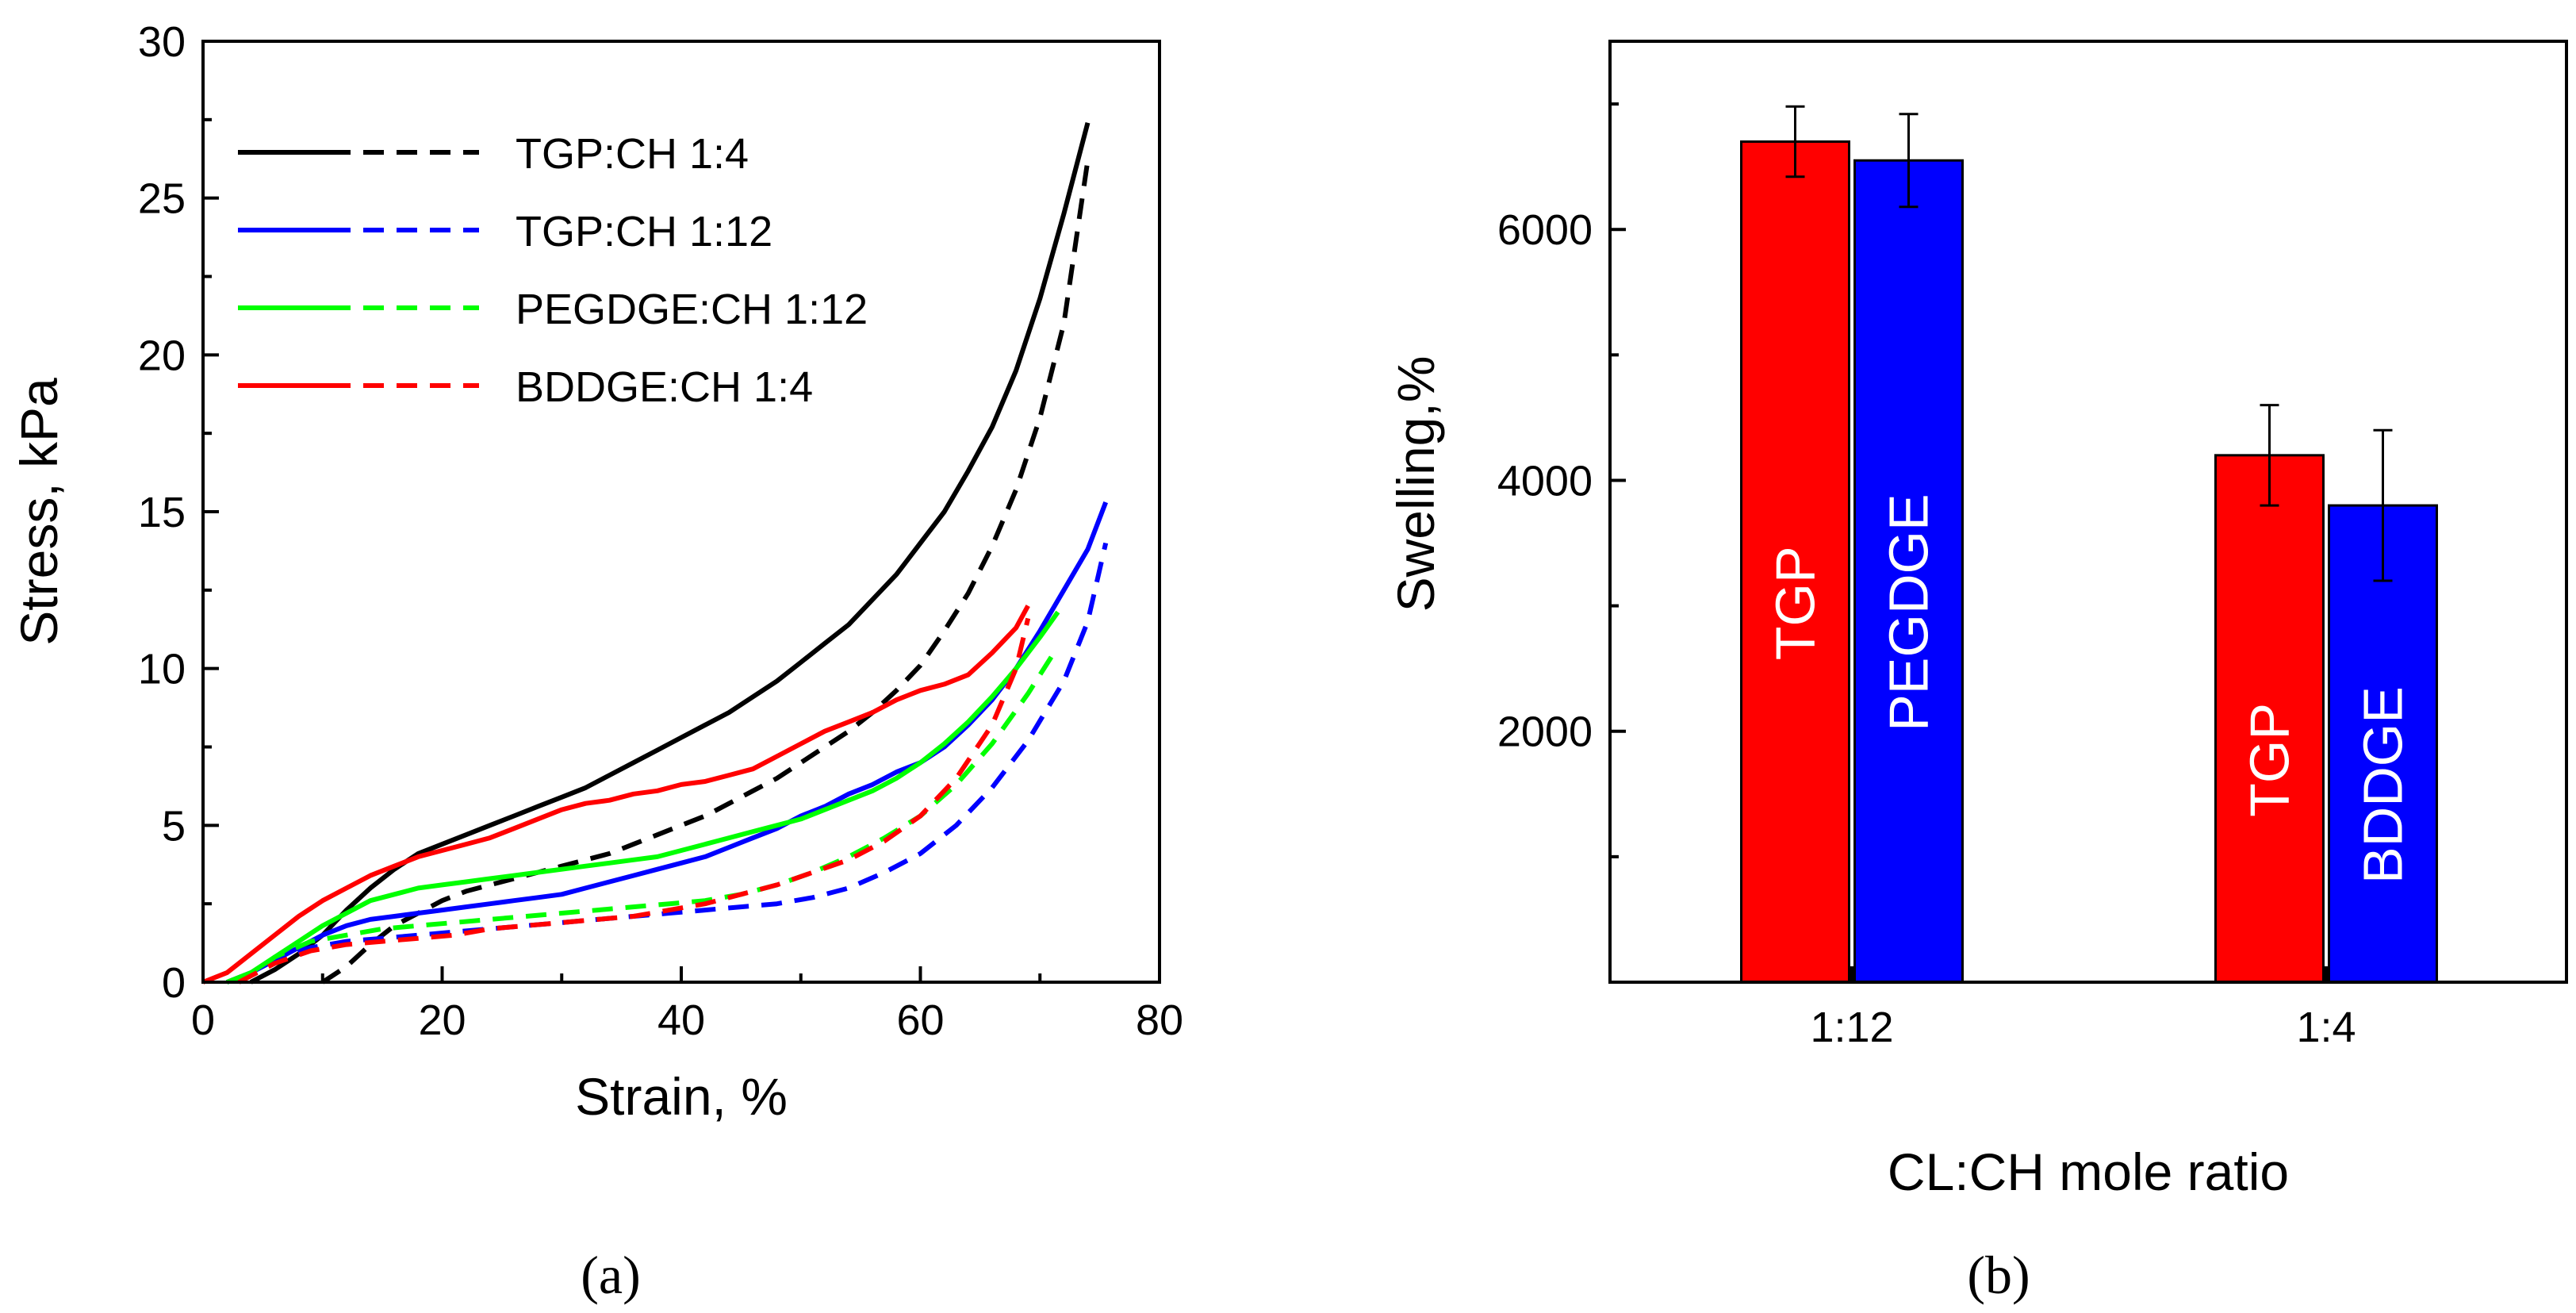 This screenshot has height=1313, width=2576. Describe the element at coordinates (920, 1020) in the screenshot. I see `x-tick-label: 60` at that location.